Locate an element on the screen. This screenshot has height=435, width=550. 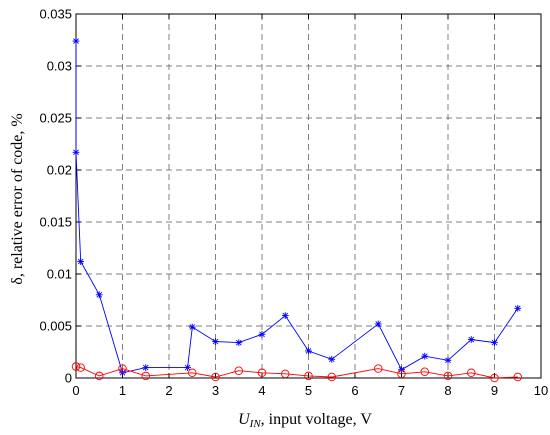
x-tick-label: 7 is located at coordinates (401, 390).